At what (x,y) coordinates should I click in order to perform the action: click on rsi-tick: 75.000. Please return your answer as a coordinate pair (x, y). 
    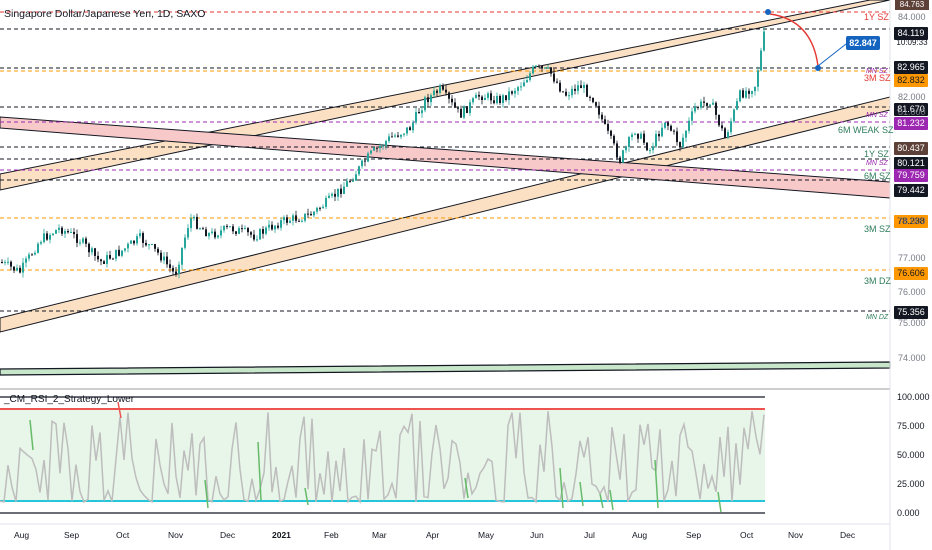
    Looking at the image, I should click on (911, 426).